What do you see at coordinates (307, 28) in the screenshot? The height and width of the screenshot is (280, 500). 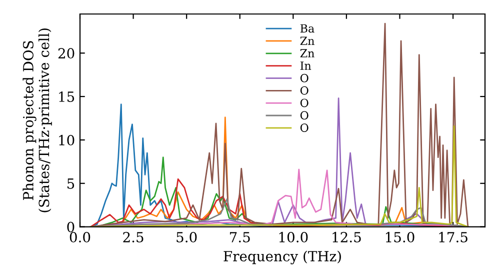 I see `legend-label: Ba` at bounding box center [307, 28].